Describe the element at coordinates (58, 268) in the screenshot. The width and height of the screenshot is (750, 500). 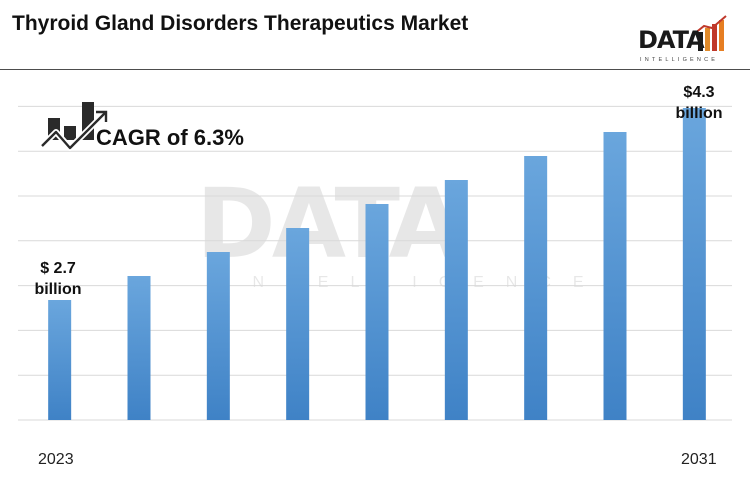
I see `start-value: $ 2.7` at that location.